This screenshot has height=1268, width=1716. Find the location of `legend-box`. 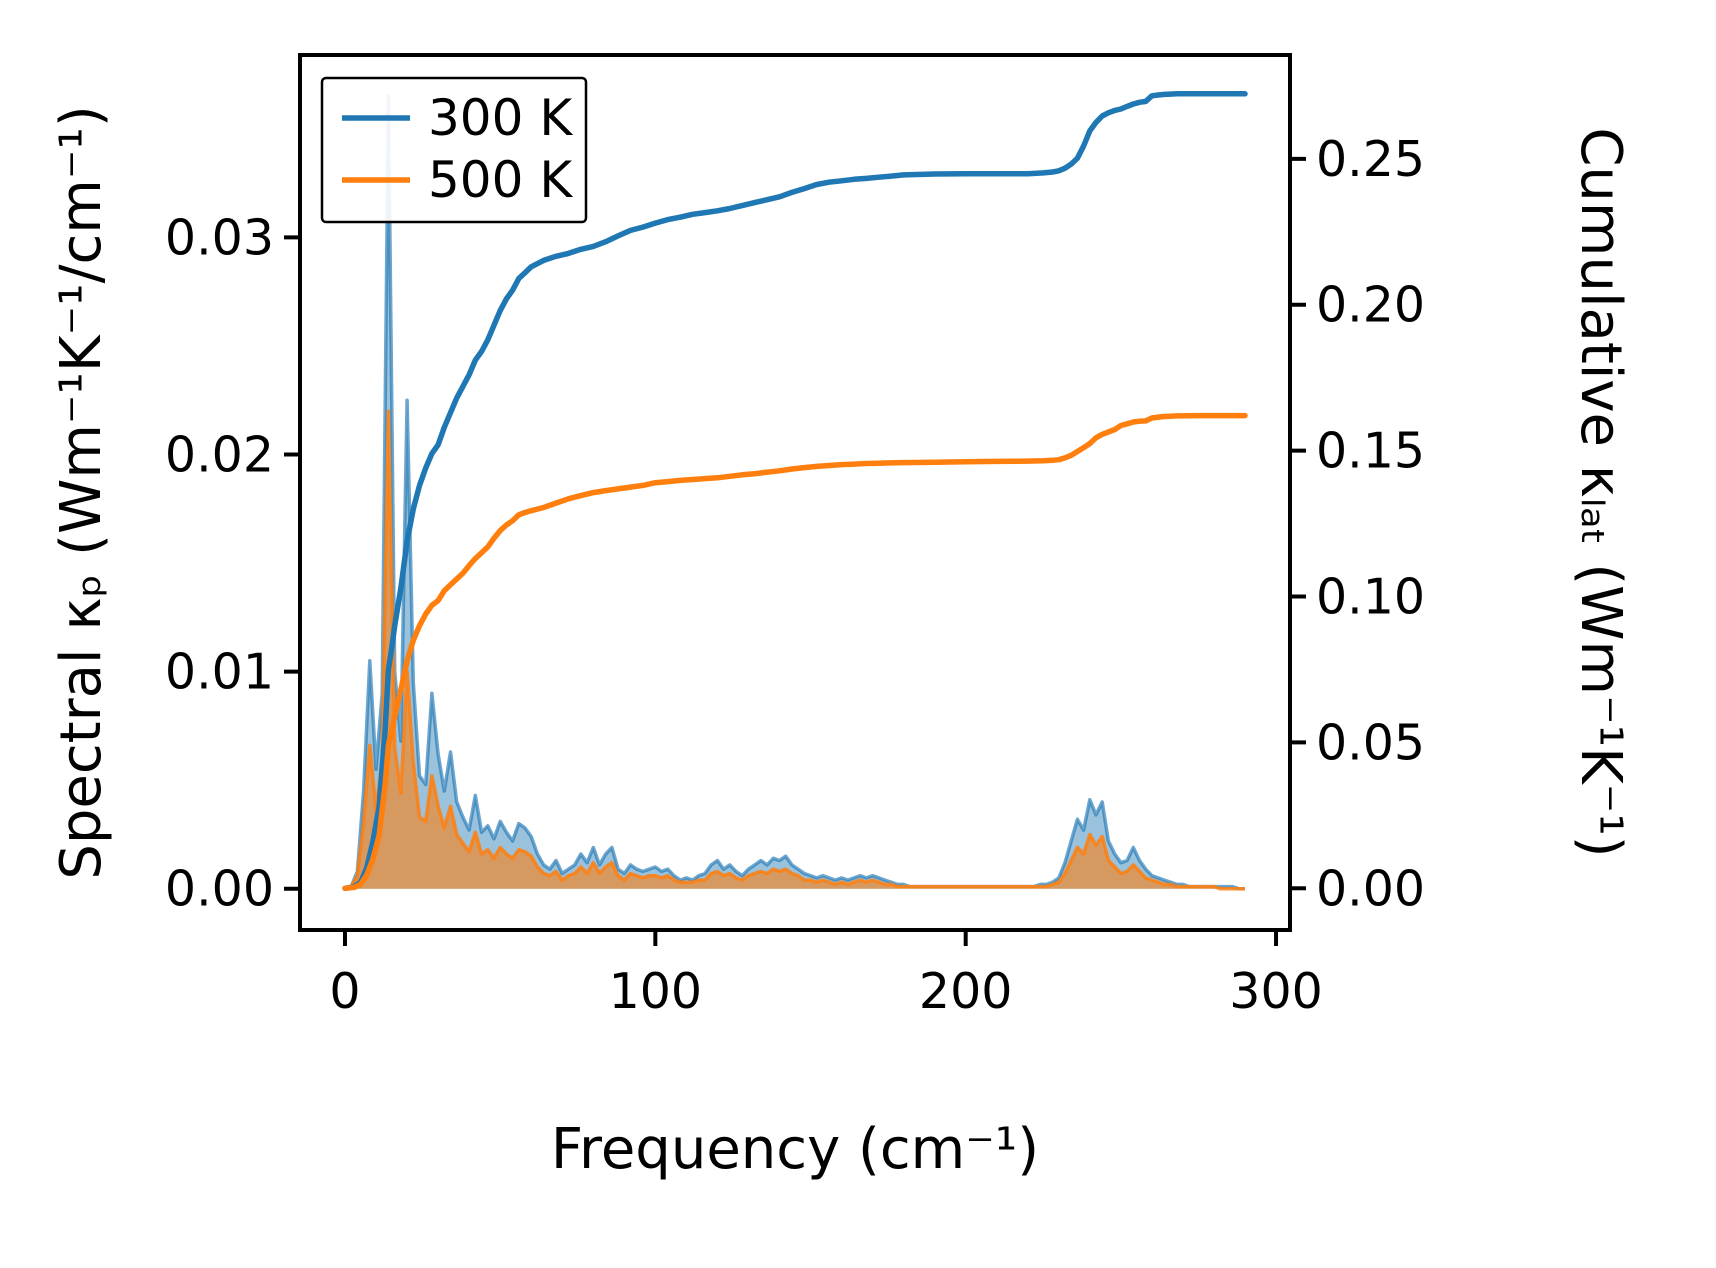

legend-box is located at coordinates (454, 150).